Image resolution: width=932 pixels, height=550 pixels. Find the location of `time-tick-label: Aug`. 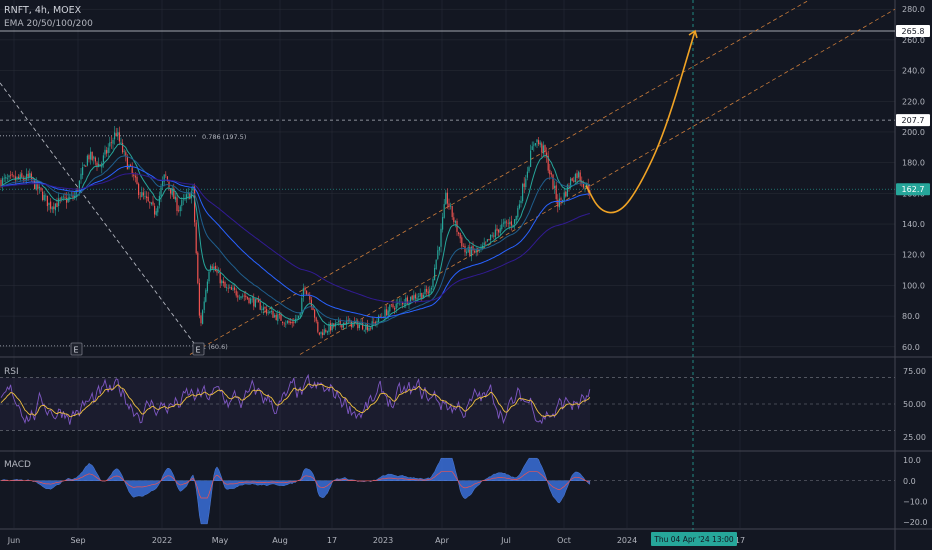

time-tick-label: Aug is located at coordinates (280, 540).